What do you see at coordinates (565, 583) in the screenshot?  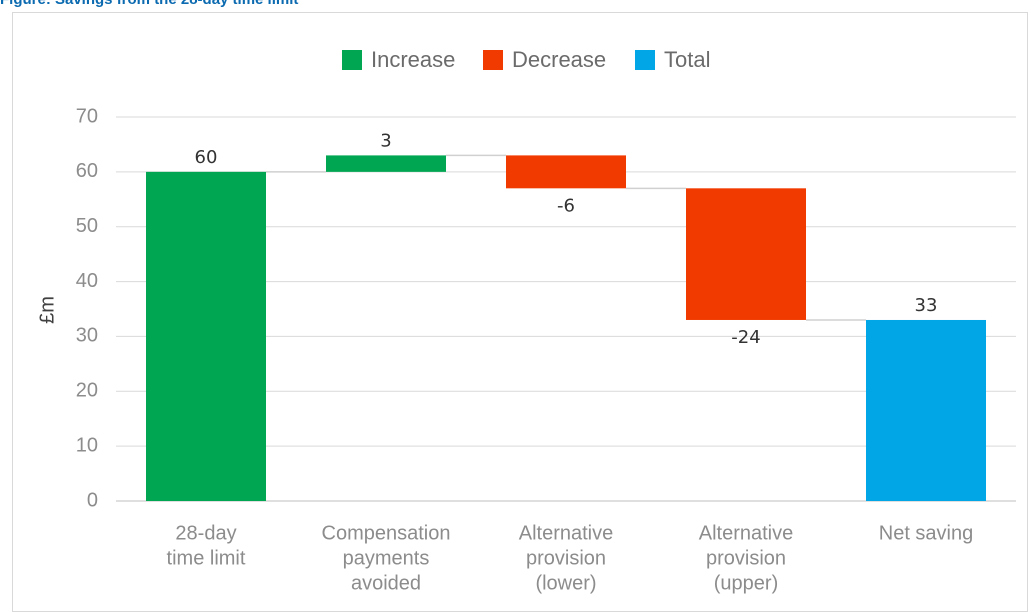 I see `x-category-label: (lower)` at bounding box center [565, 583].